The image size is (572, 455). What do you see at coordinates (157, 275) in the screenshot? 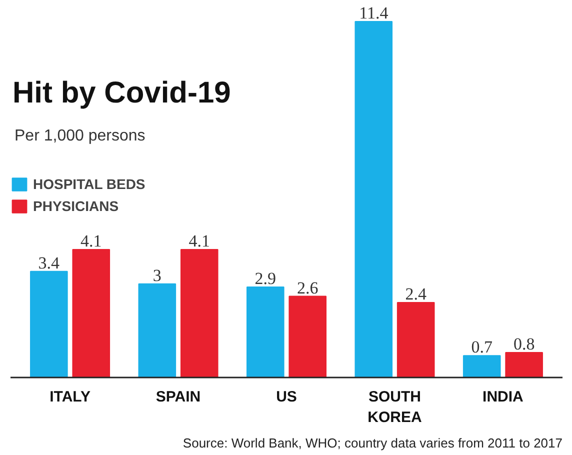
I see `data-label: 3` at bounding box center [157, 275].